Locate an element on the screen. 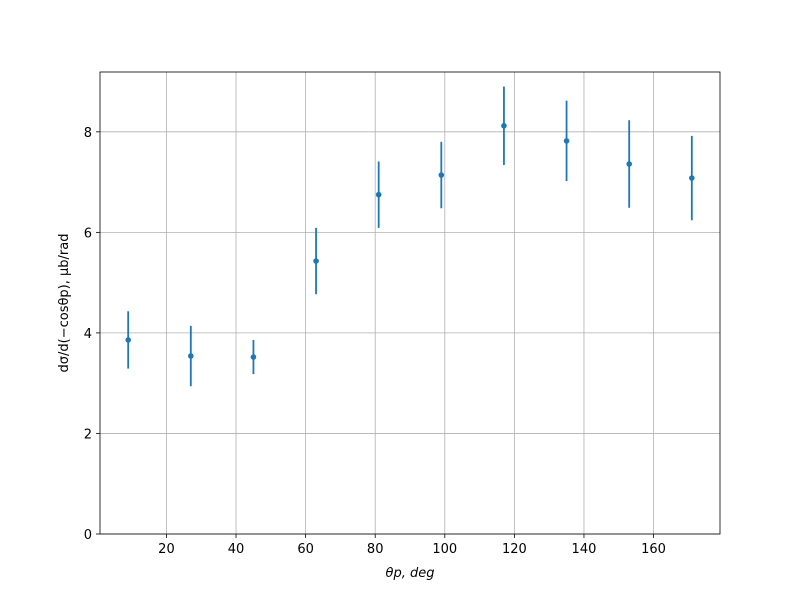 The height and width of the screenshot is (600, 800). x-tick-label: 60 is located at coordinates (305, 549).